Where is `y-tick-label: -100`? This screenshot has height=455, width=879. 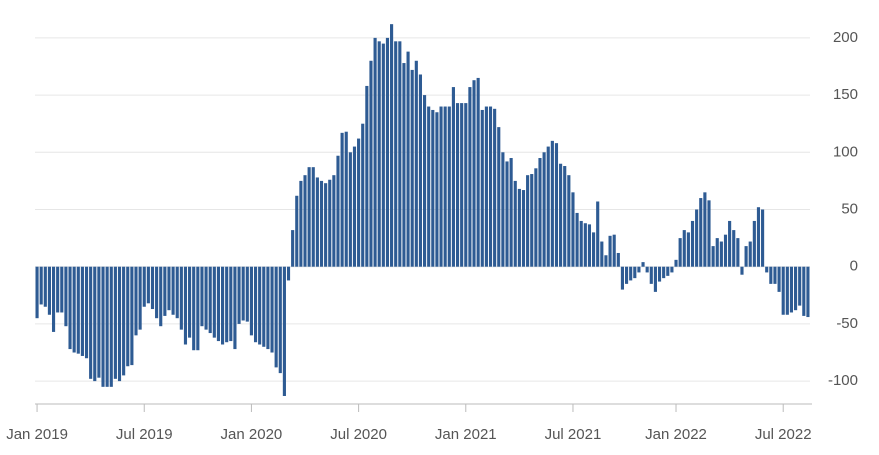
y-tick-label: -100 is located at coordinates (843, 380).